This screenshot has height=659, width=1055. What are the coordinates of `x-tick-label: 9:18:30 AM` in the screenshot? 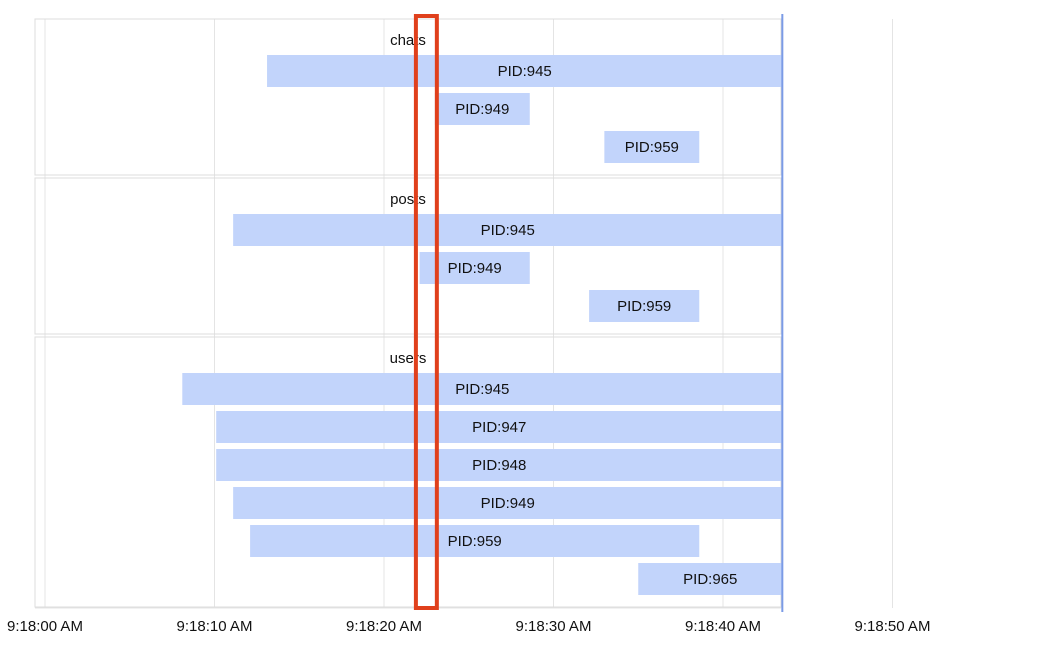 It's located at (554, 626).